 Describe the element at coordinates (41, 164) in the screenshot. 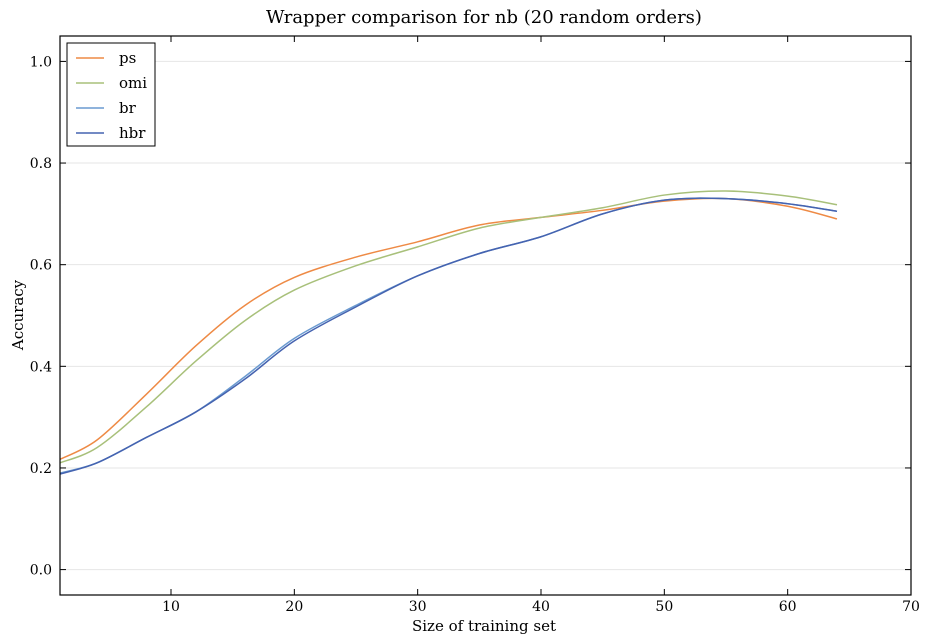

I see `y-tick-label: 0.8` at that location.